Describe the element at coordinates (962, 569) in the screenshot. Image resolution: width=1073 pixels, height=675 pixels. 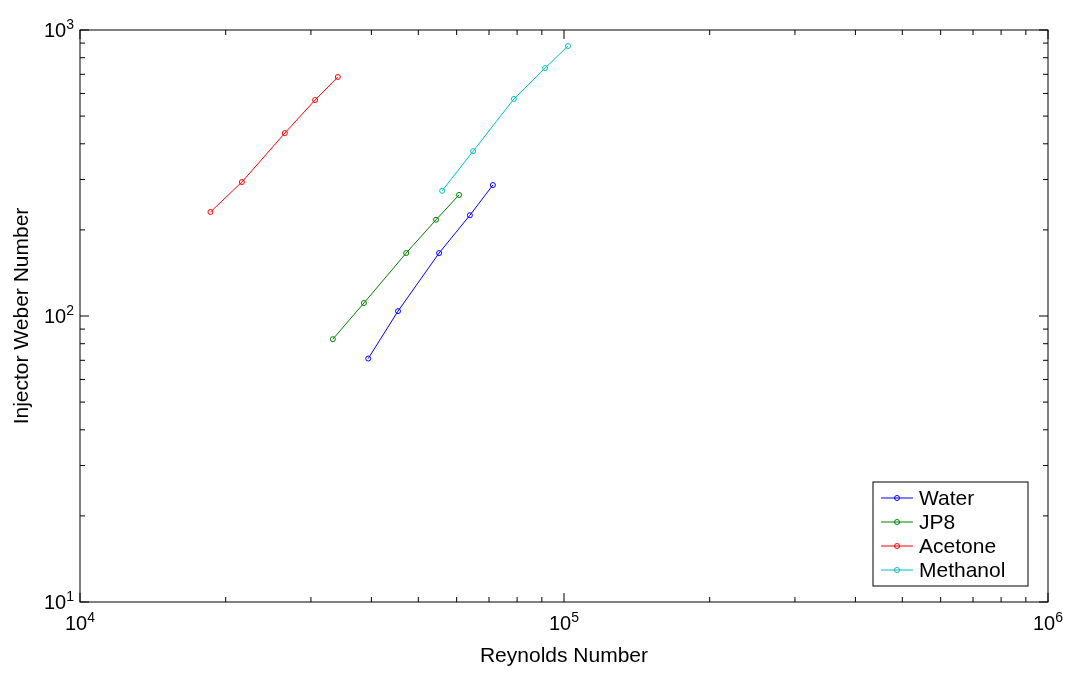
I see `legend-label: Methanol` at that location.